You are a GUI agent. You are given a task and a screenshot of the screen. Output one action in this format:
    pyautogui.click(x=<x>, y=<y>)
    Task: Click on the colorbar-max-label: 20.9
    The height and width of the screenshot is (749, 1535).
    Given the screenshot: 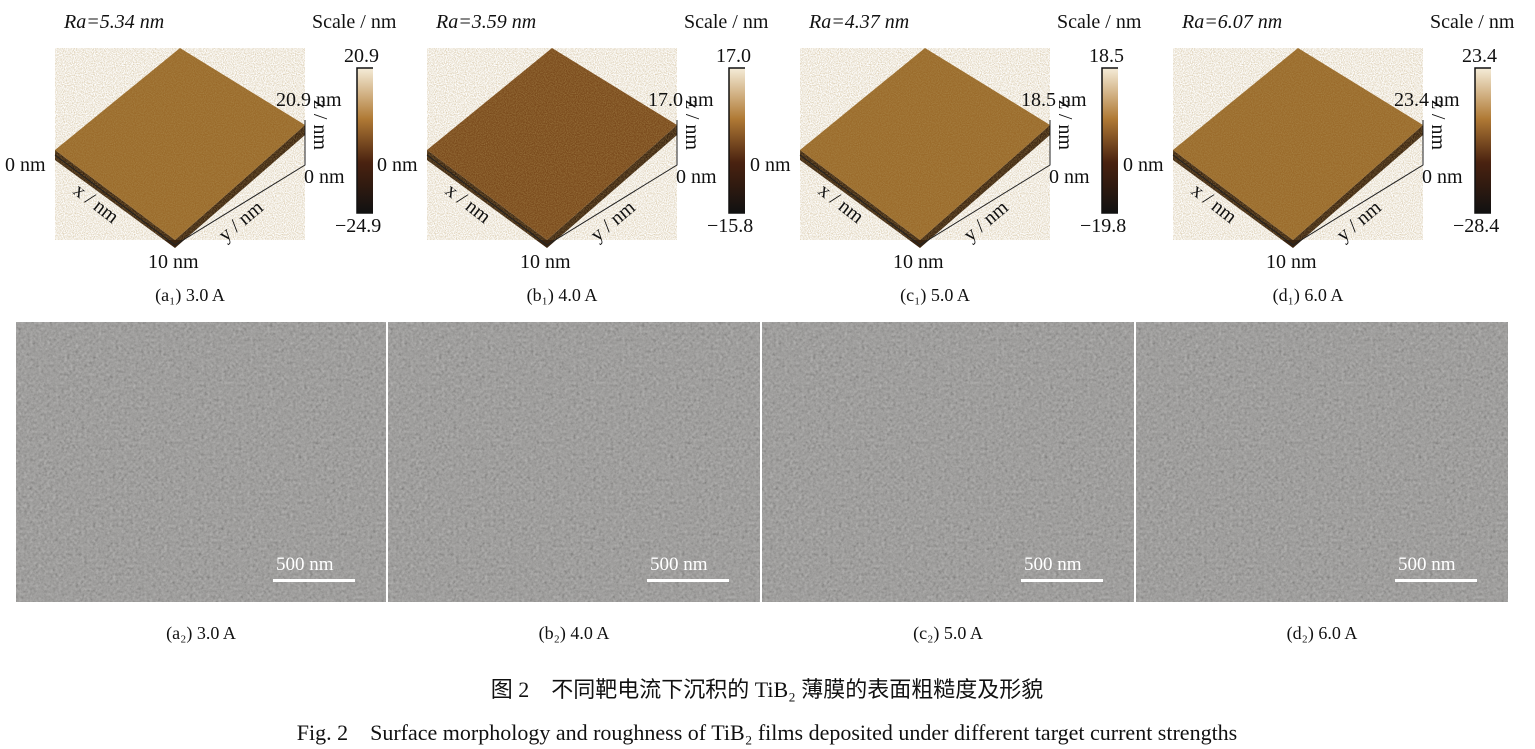 What is the action you would take?
    pyautogui.click(x=361, y=56)
    